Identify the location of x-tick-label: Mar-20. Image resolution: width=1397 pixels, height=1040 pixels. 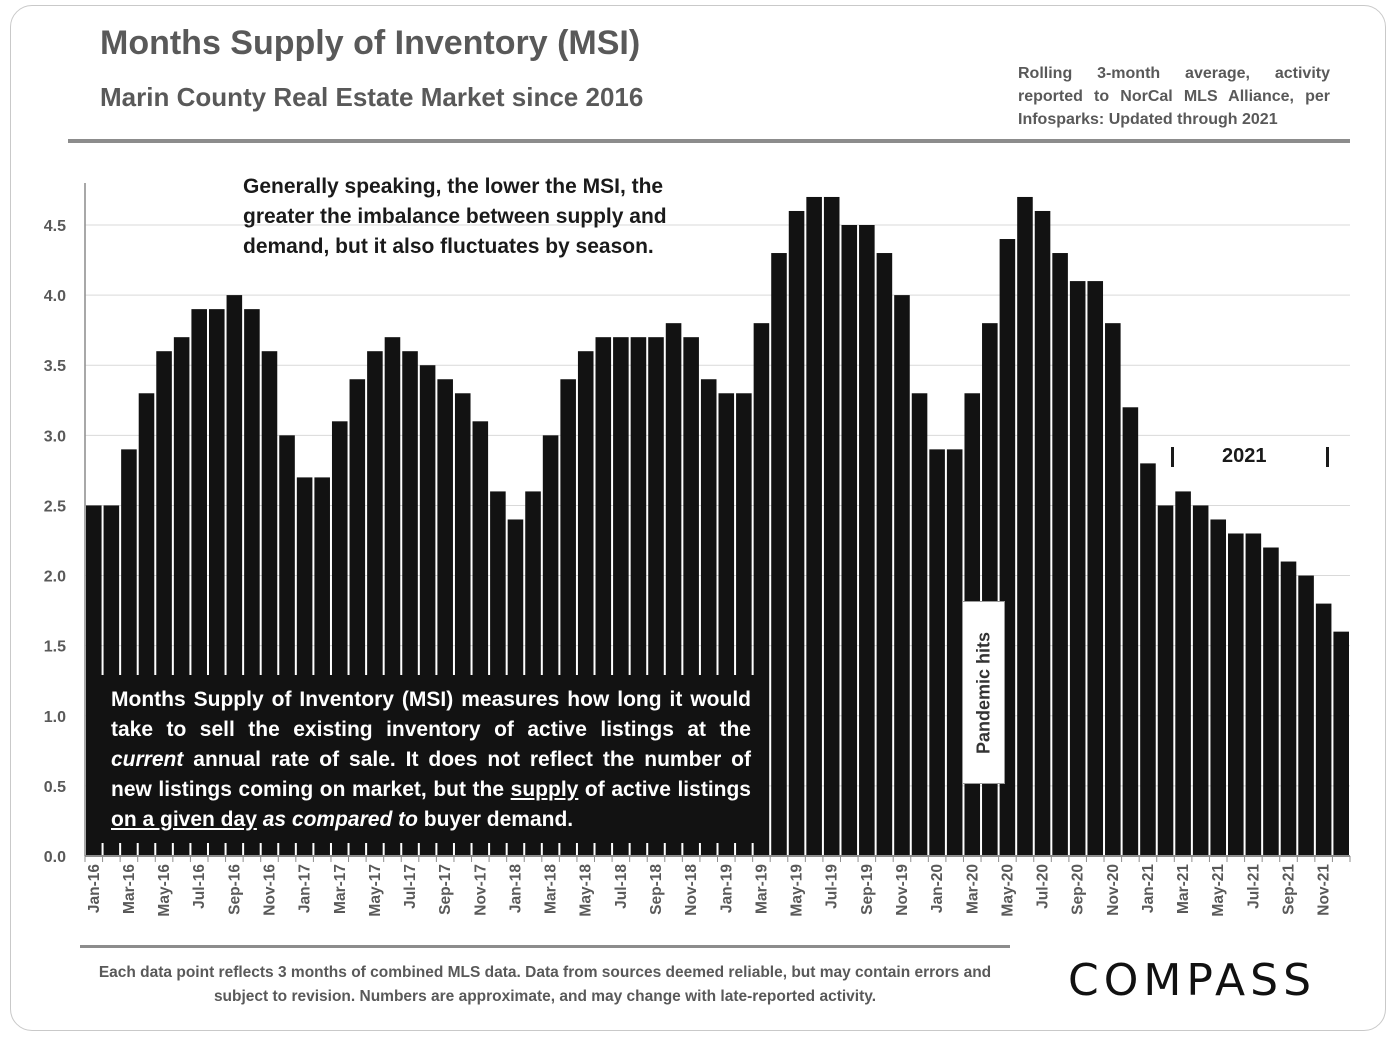
(972, 889).